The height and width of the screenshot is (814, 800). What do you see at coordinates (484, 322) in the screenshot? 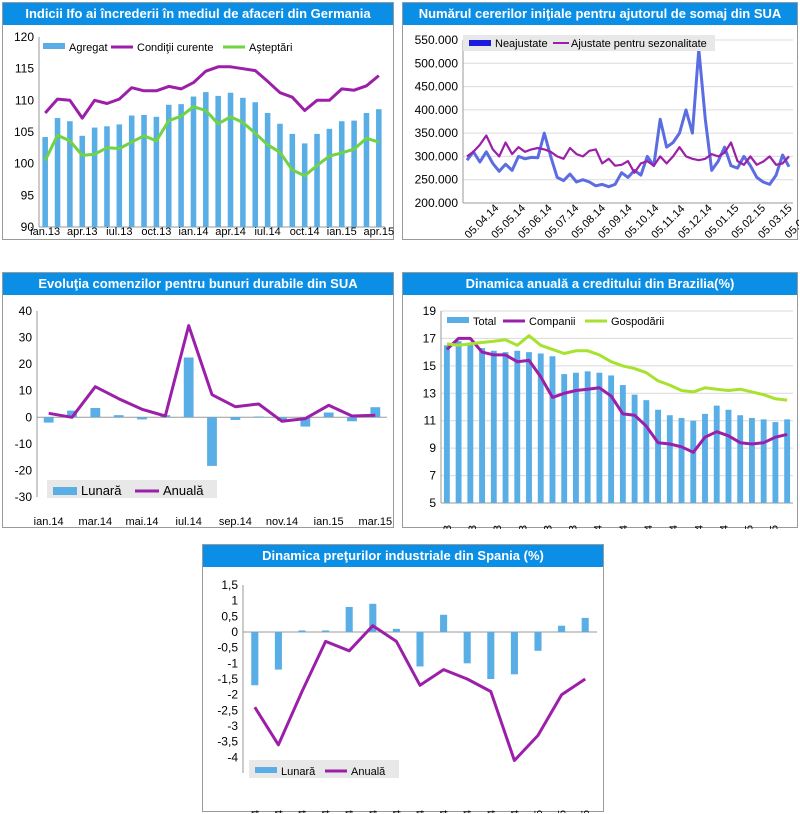
I see `legend-label: Total` at bounding box center [484, 322].